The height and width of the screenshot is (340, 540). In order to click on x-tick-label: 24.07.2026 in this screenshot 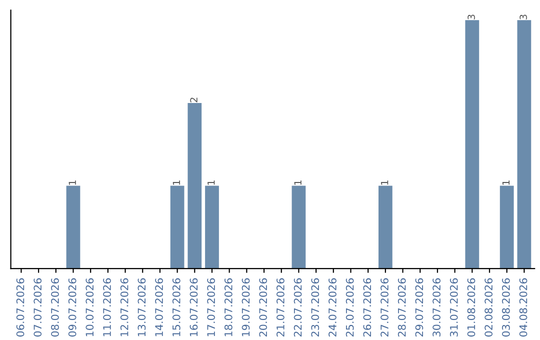, I will do `click(332, 307)`.